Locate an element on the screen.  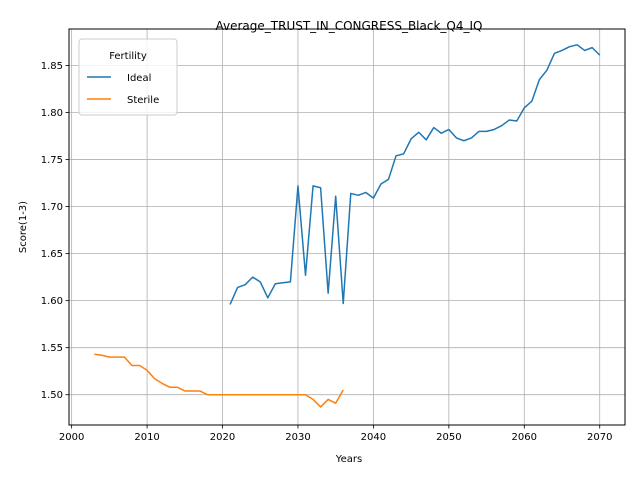
series-line-sterile is located at coordinates (219, 380).